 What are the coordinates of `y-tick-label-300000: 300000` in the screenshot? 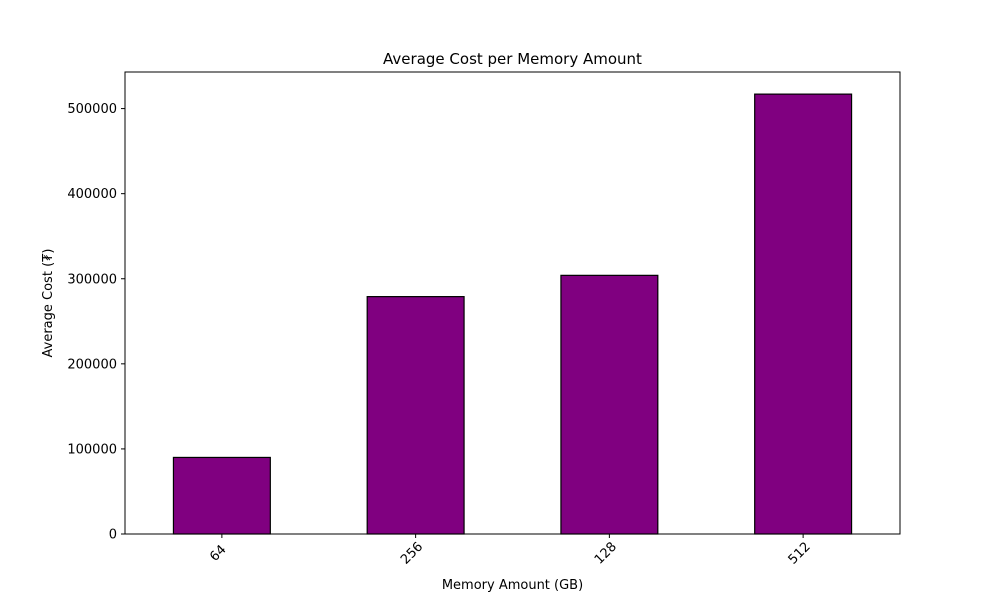 It's located at (92, 279).